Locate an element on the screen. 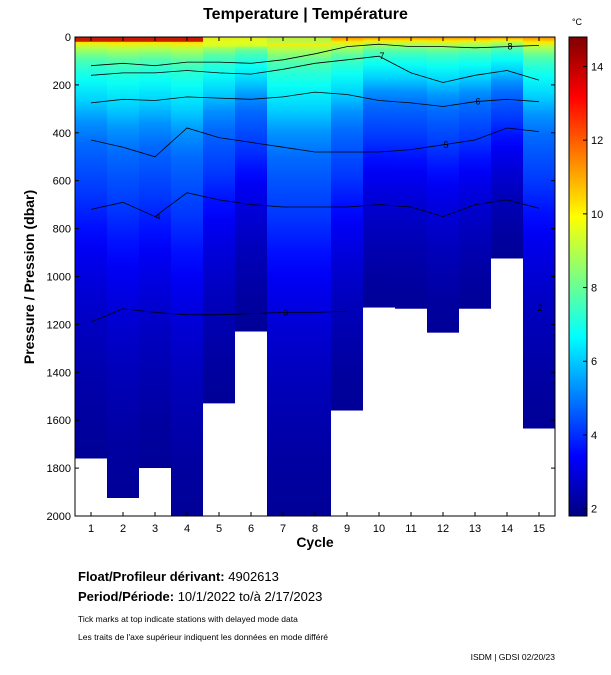 The width and height of the screenshot is (611, 675). y-tick-label: 0 is located at coordinates (68, 38).